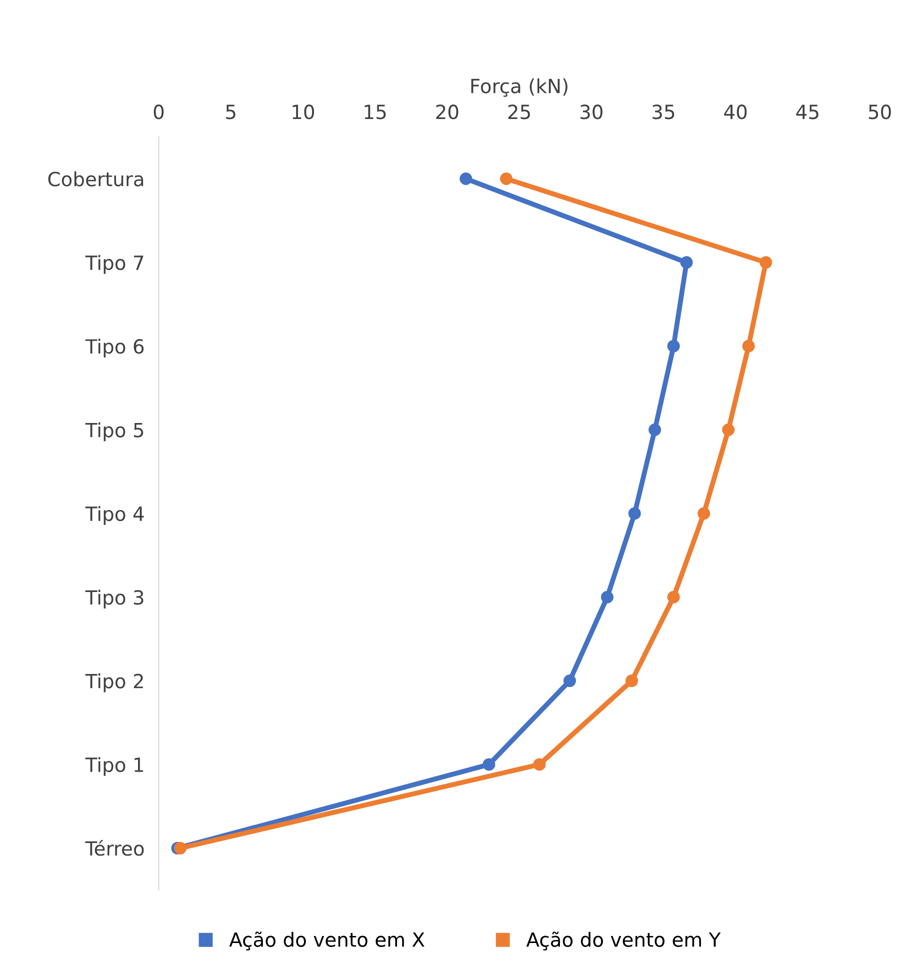 The image size is (907, 978). Describe the element at coordinates (735, 112) in the screenshot. I see `x-tick-label: 40` at that location.